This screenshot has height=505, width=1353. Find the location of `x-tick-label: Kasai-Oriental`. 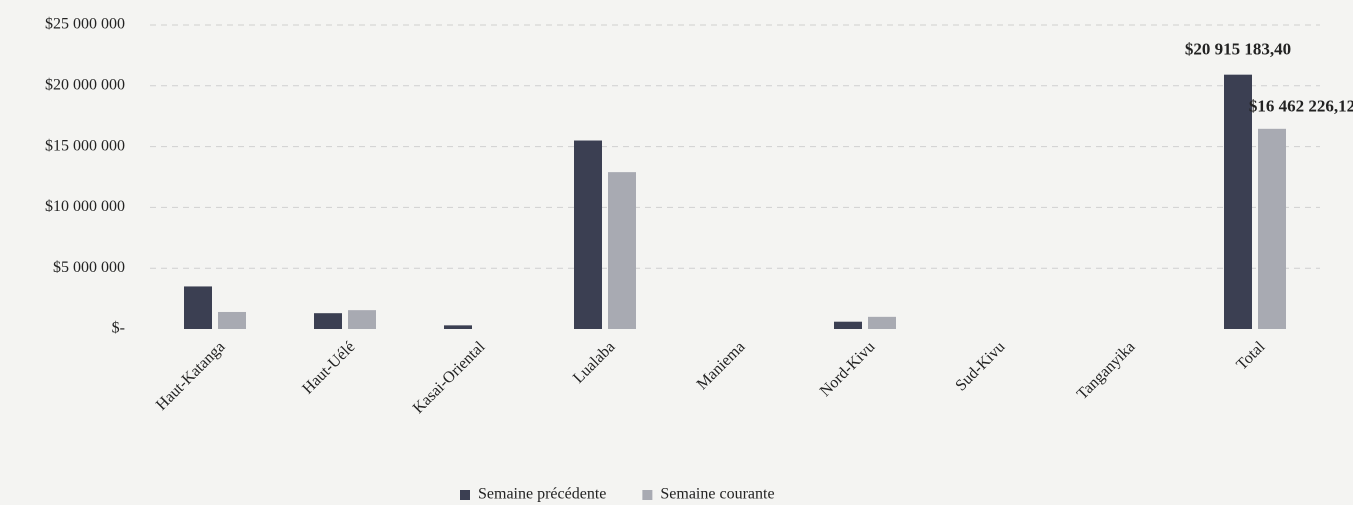

x-tick-label: Kasai-Oriental is located at coordinates (449, 377).